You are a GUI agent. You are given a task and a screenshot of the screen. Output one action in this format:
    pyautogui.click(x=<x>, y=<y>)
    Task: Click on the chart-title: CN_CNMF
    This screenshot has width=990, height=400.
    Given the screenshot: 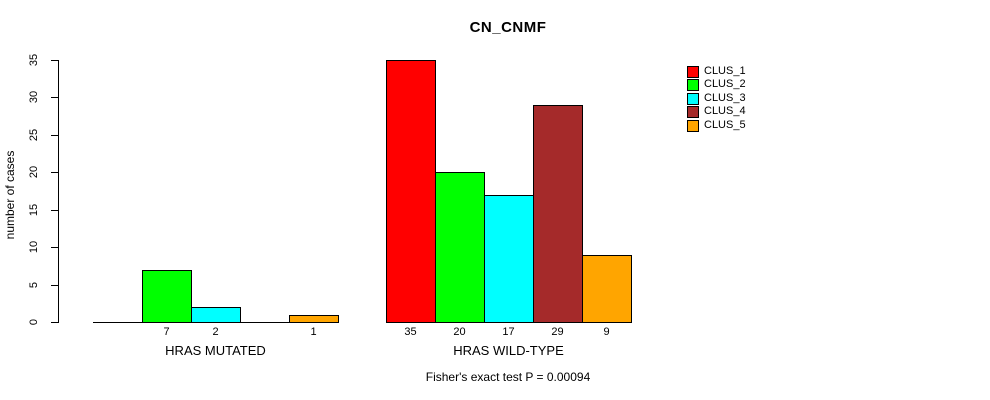 What is the action you would take?
    pyautogui.click(x=508, y=27)
    